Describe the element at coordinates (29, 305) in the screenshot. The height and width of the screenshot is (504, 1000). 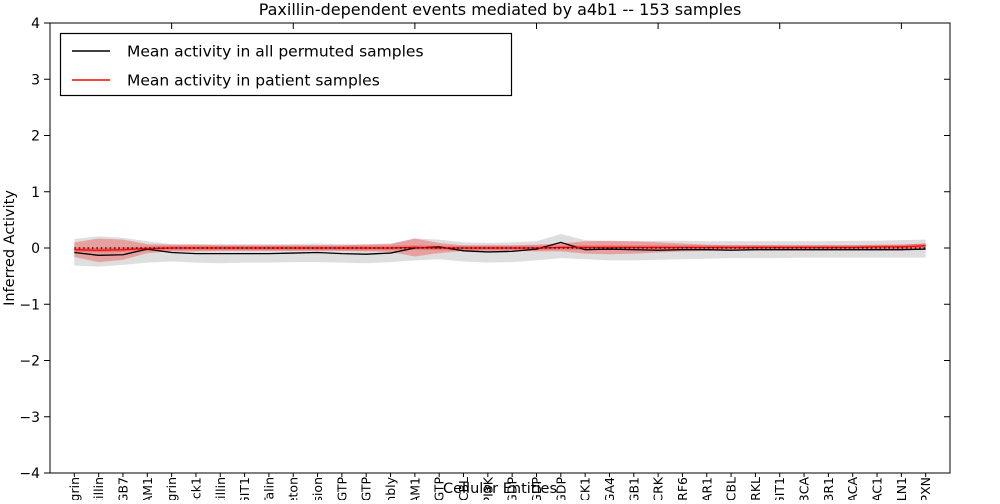
I see `y-tick-label: −1` at that location.